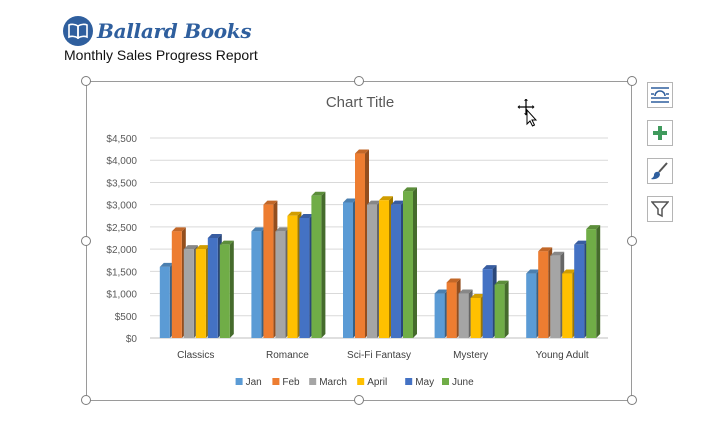  What do you see at coordinates (398, 269) in the screenshot?
I see `bar-may-sci-fi-fantasy` at bounding box center [398, 269].